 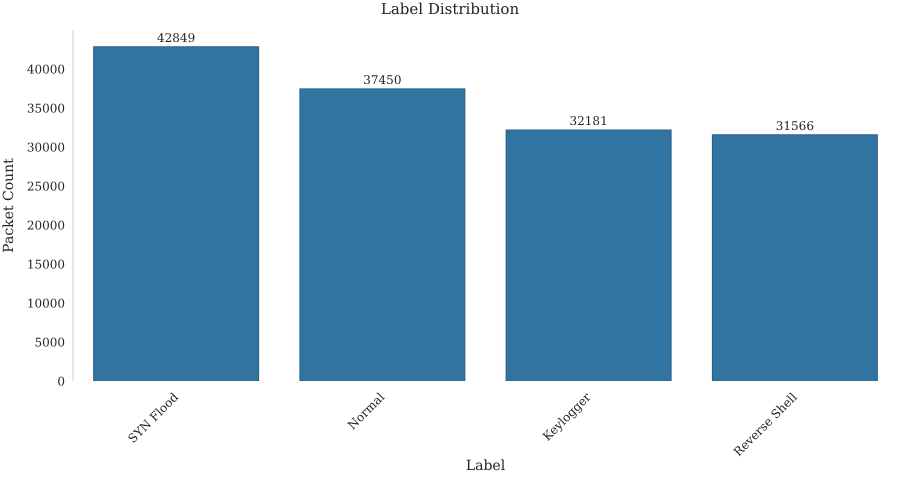 What do you see at coordinates (45, 69) in the screenshot?
I see `y-tick-label: 40000` at bounding box center [45, 69].